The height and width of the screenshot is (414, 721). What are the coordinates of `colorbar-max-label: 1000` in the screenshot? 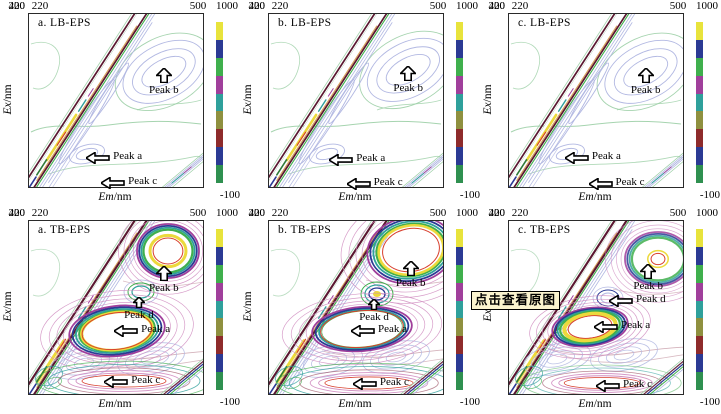 It's located at (707, 6).